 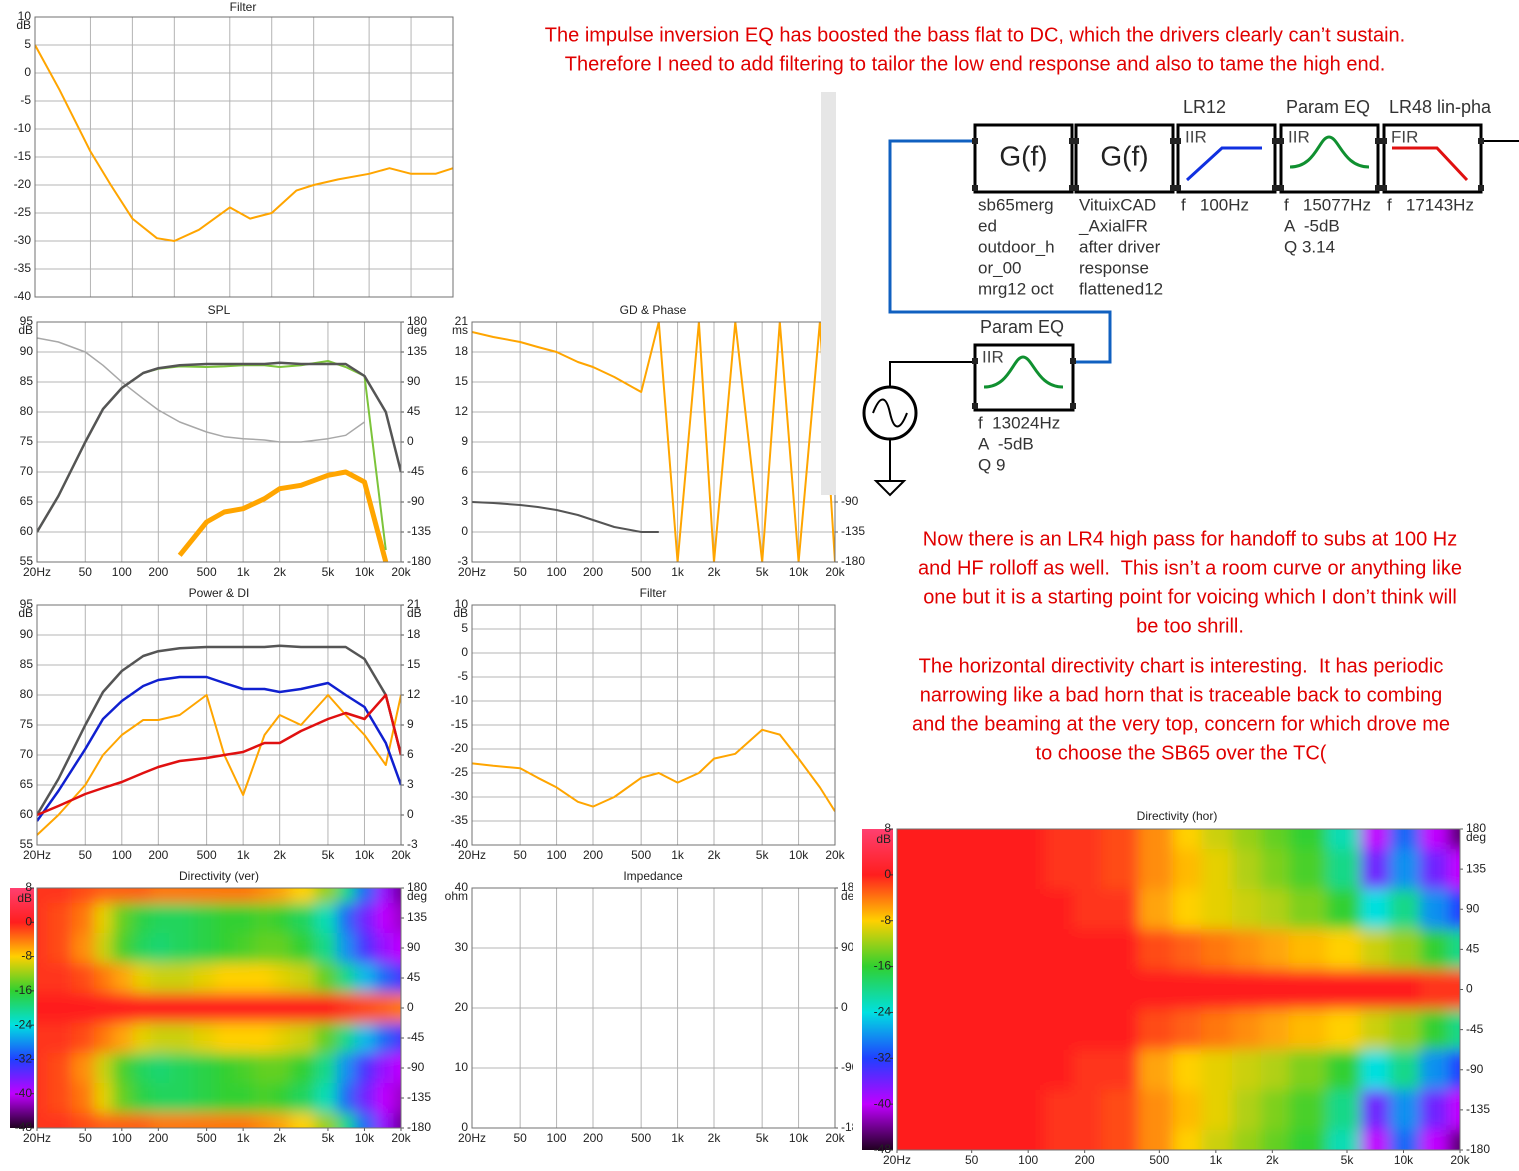 What do you see at coordinates (419, 561) in the screenshot?
I see `y2-tick-label: -180` at bounding box center [419, 561].